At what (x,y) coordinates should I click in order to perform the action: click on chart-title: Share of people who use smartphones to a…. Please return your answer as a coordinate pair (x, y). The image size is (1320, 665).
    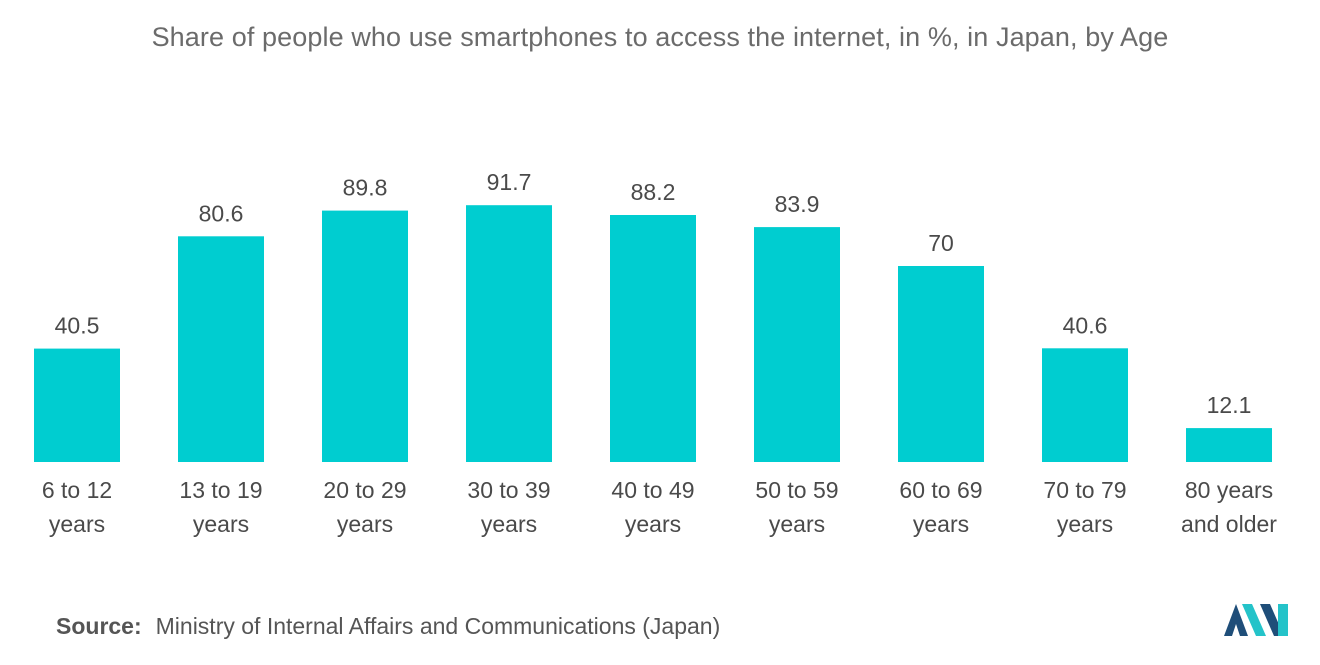
    Looking at the image, I should click on (660, 37).